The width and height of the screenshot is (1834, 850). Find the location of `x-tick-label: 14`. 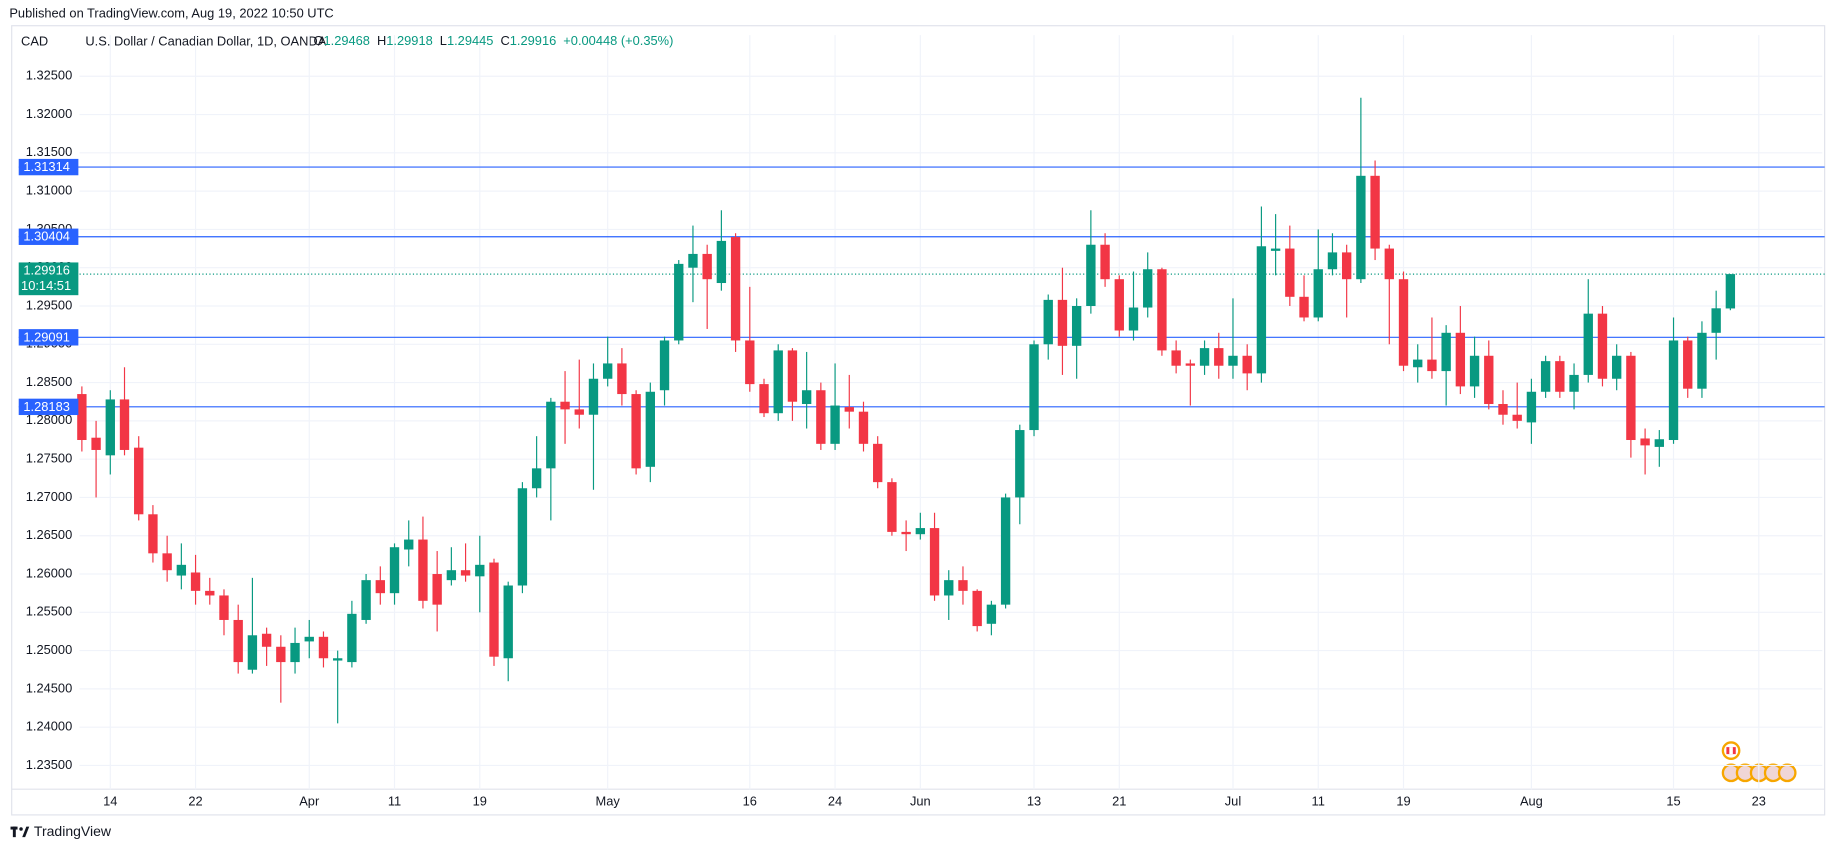

x-tick-label: 14 is located at coordinates (110, 800).